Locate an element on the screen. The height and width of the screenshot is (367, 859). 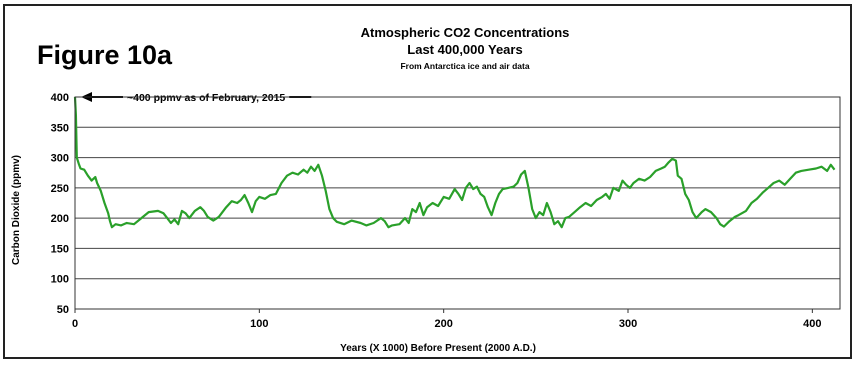
y-tick-400: 400 is located at coordinates (60, 98).